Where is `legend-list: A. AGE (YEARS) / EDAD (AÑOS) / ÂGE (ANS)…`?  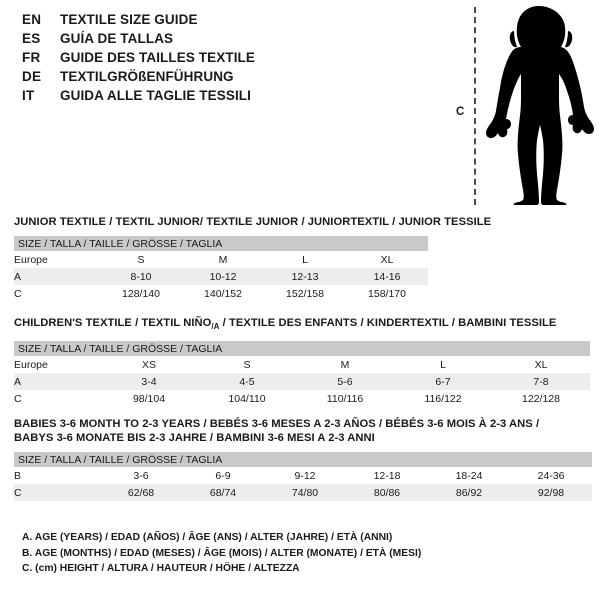 legend-list: A. AGE (YEARS) / EDAD (AÑOS) / ÂGE (ANS)… is located at coordinates (302, 553).